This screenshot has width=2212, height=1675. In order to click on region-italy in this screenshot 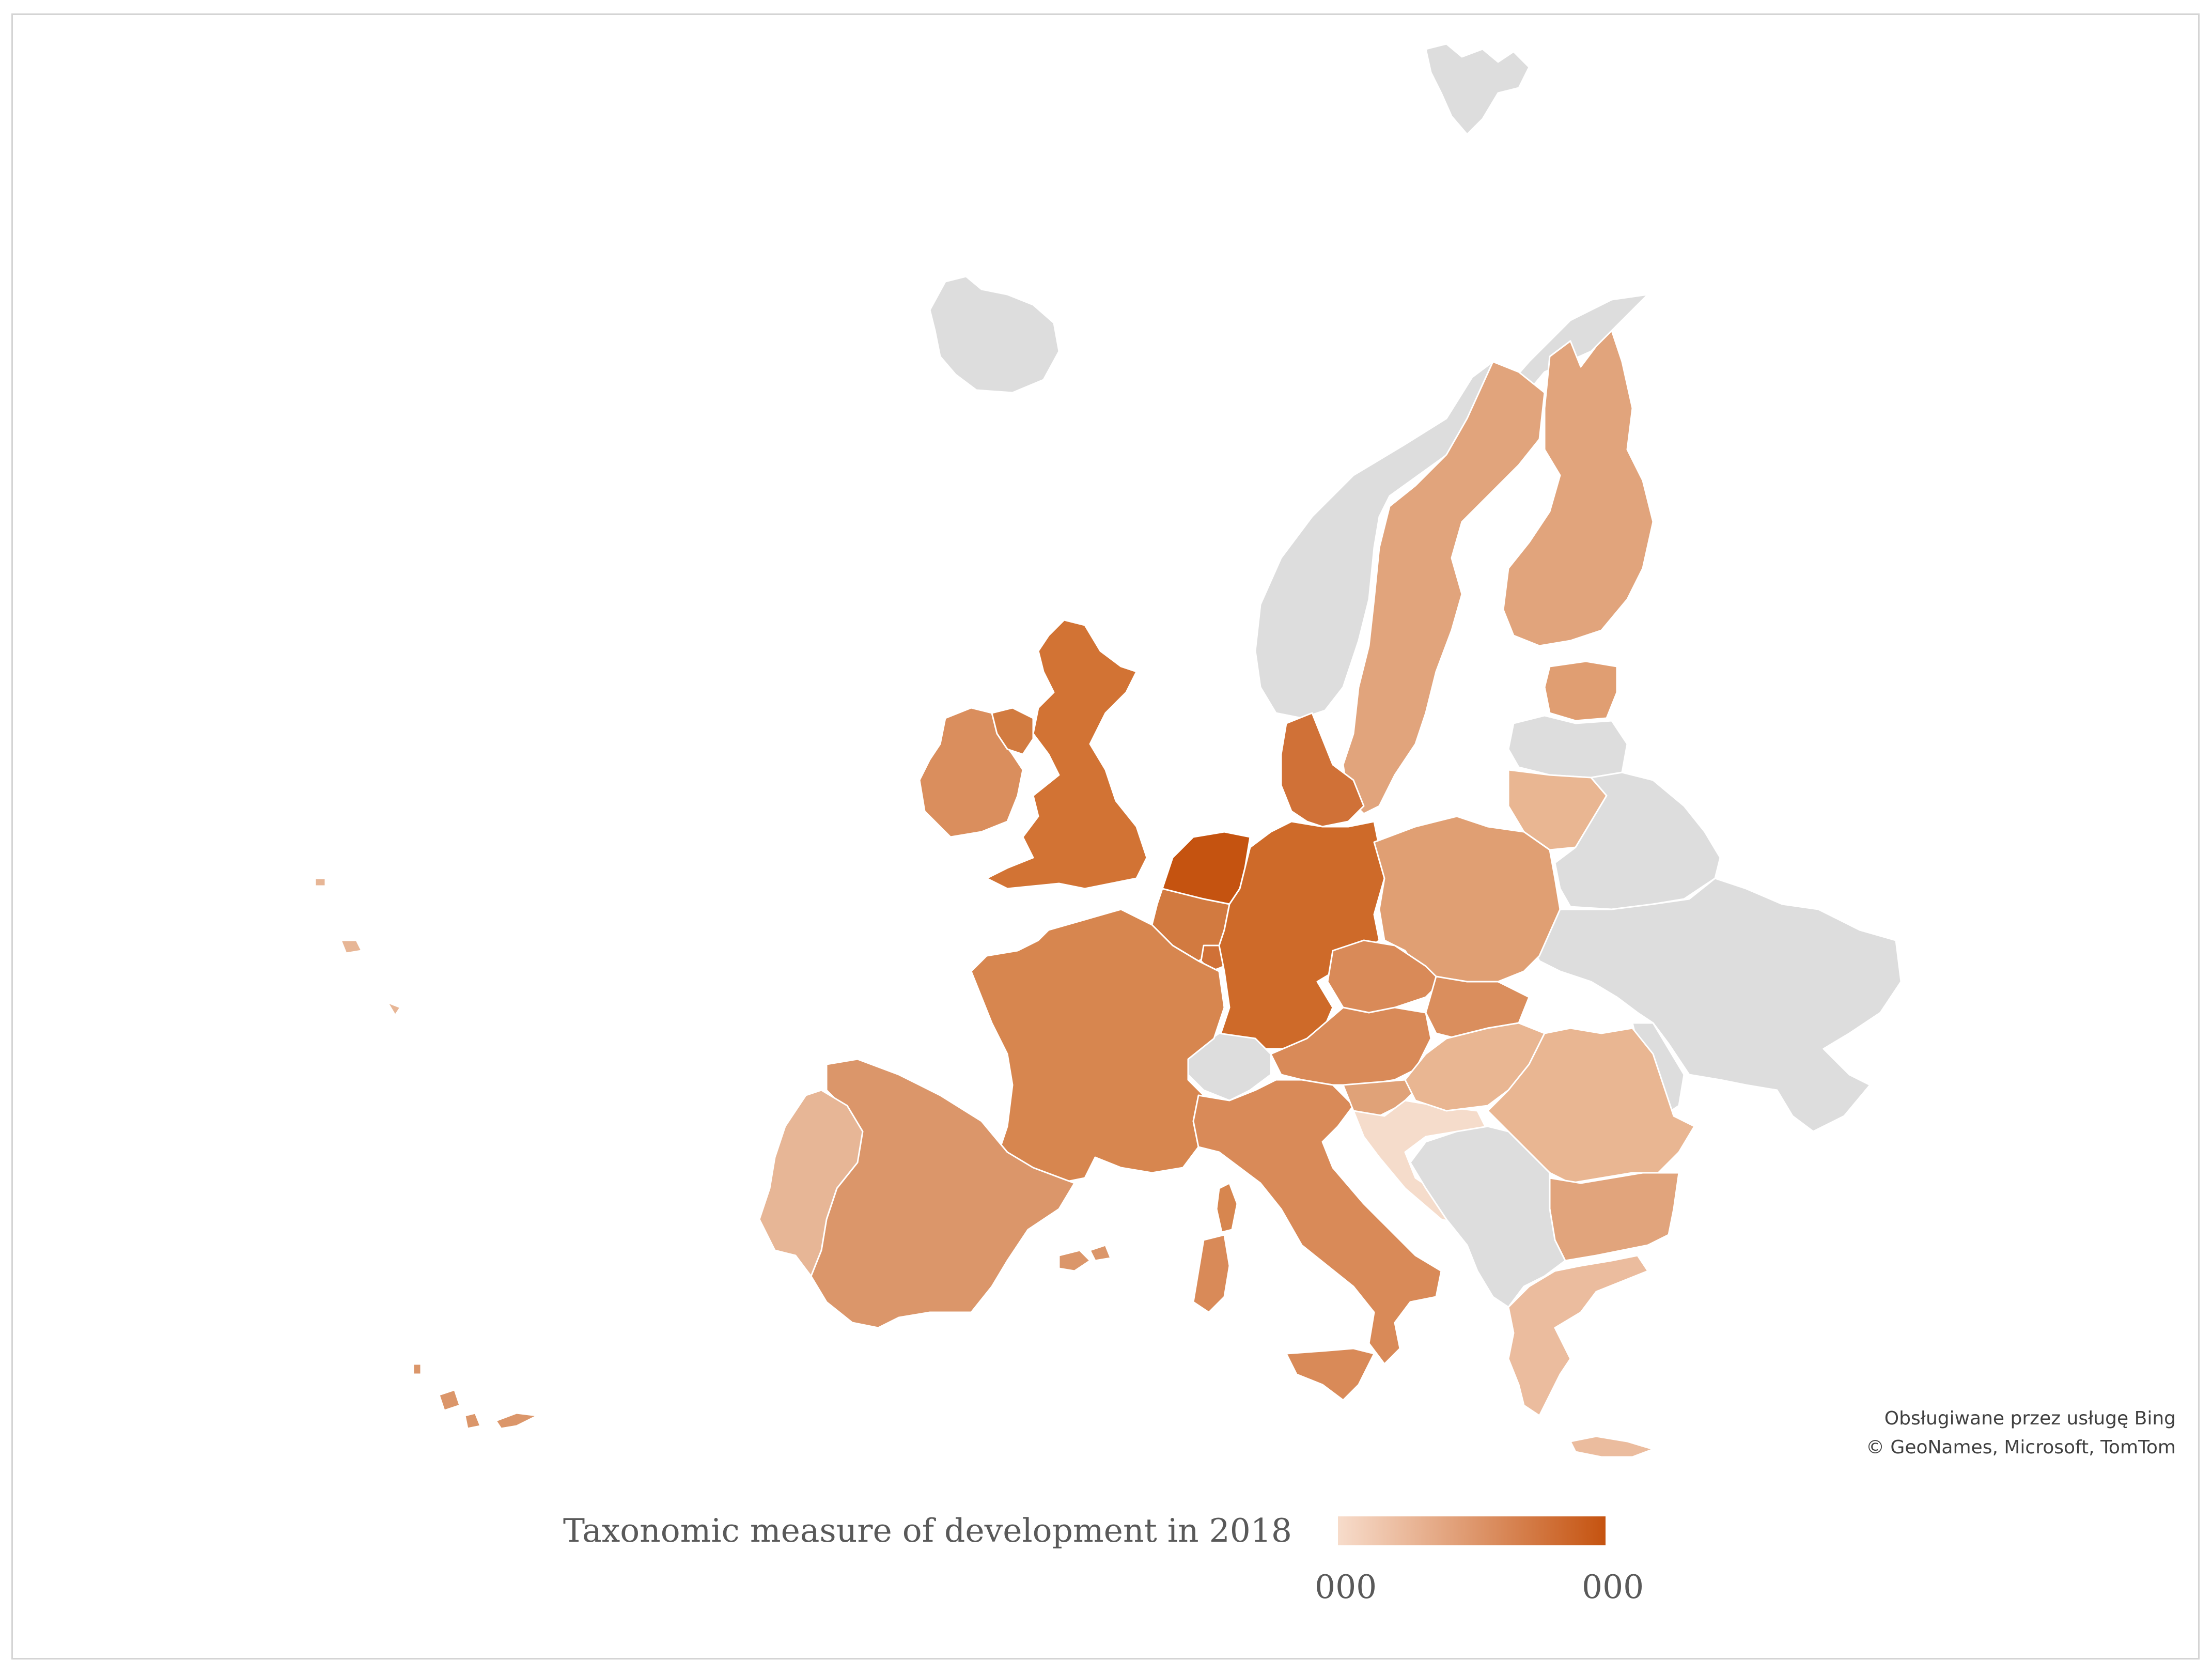, I will do `click(1317, 1222)`.